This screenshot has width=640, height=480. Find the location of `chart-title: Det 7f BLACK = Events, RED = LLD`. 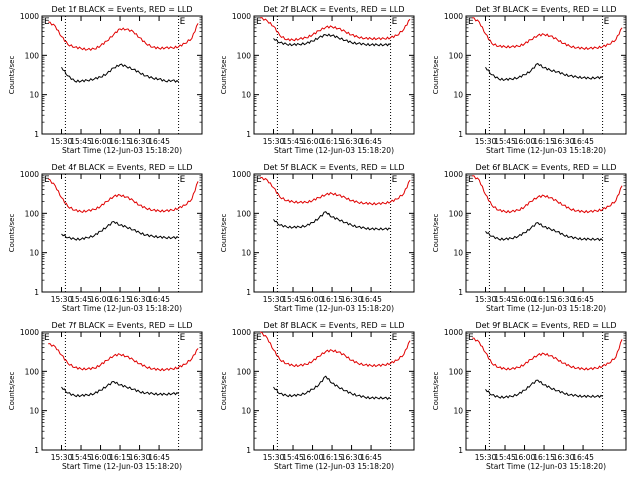

chart-title: Det 7f BLACK = Events, RED = LLD is located at coordinates (121, 325).